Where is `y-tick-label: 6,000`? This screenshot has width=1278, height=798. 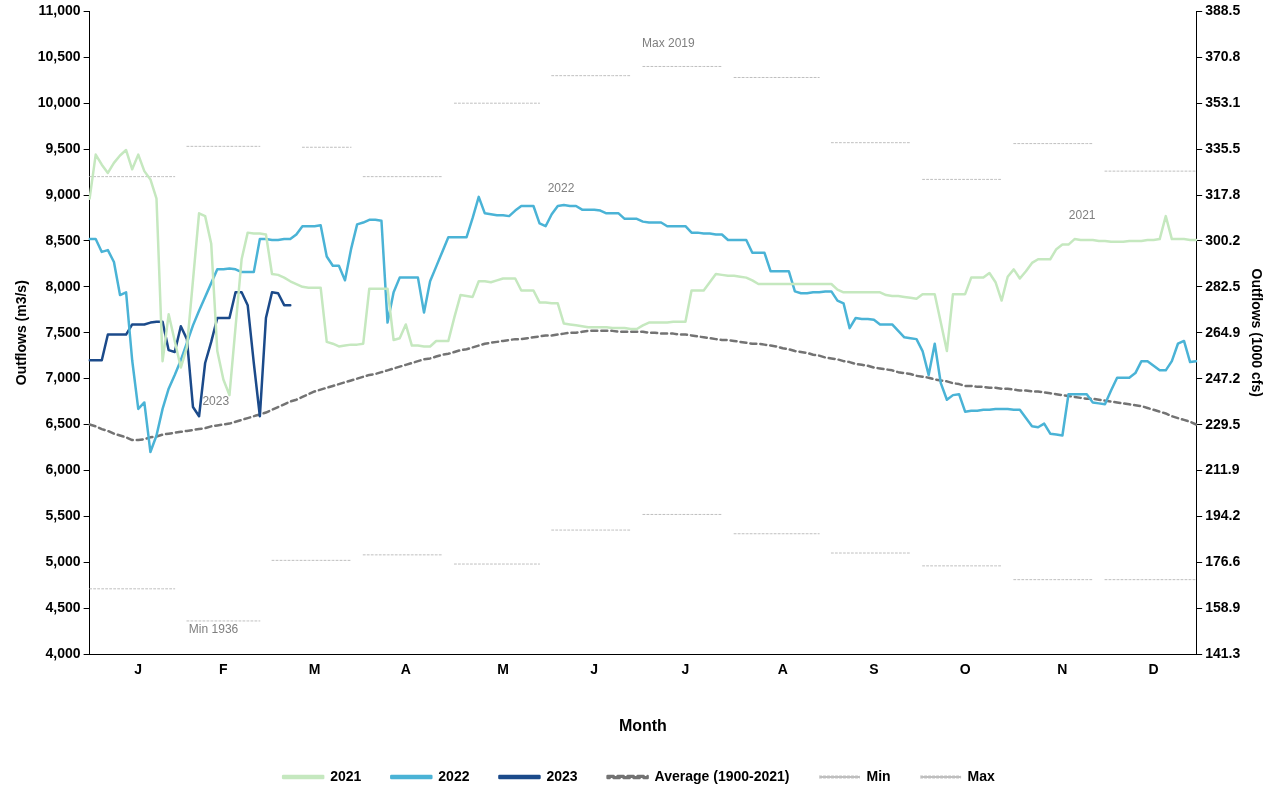
y-tick-label: 6,000 is located at coordinates (63, 469).